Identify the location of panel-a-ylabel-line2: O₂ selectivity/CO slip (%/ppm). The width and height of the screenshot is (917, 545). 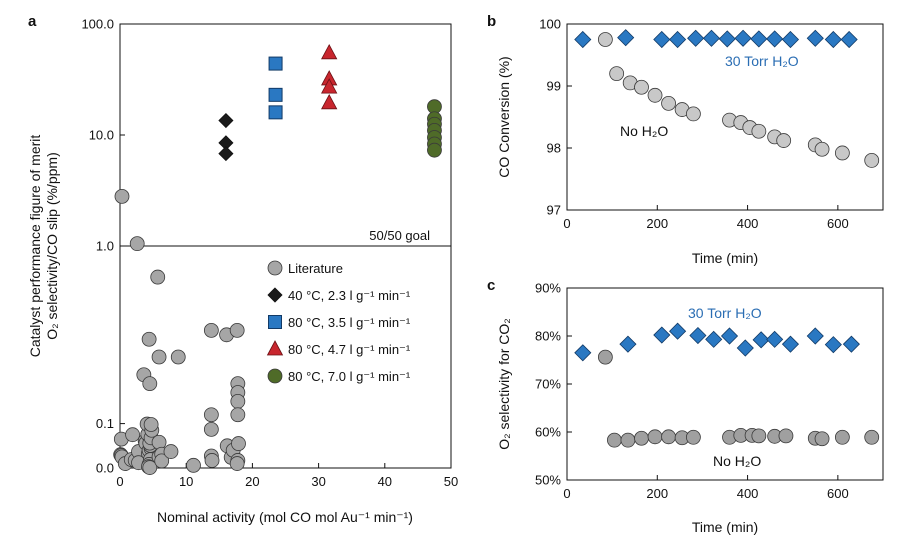
(52, 245).